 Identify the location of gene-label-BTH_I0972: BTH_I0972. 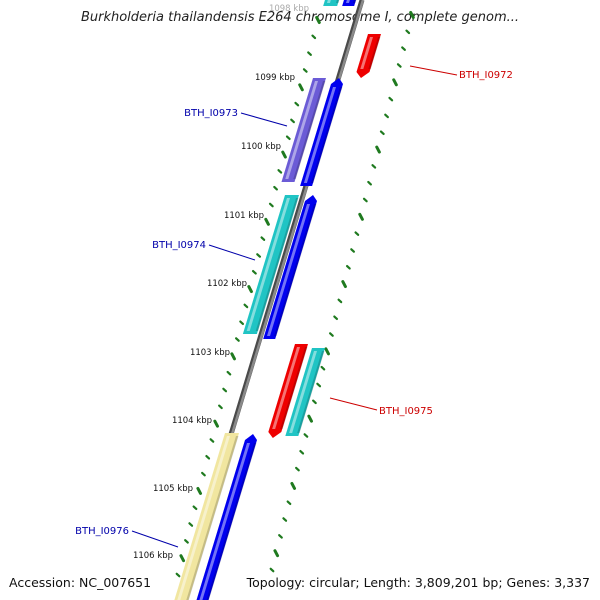
(461, 73).